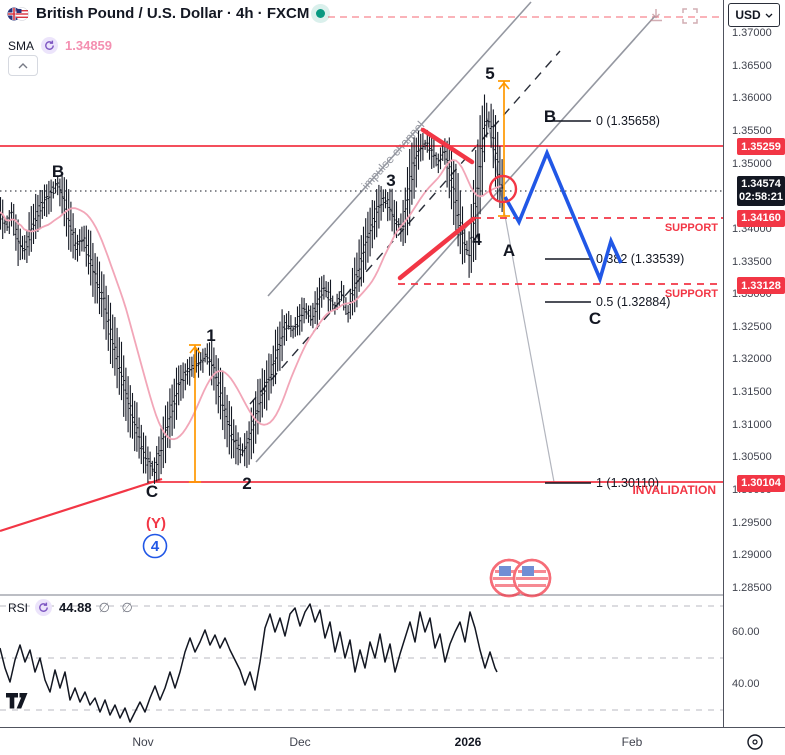 The height and width of the screenshot is (755, 785). Describe the element at coordinates (143, 742) in the screenshot. I see `time-axis-label: Nov` at that location.